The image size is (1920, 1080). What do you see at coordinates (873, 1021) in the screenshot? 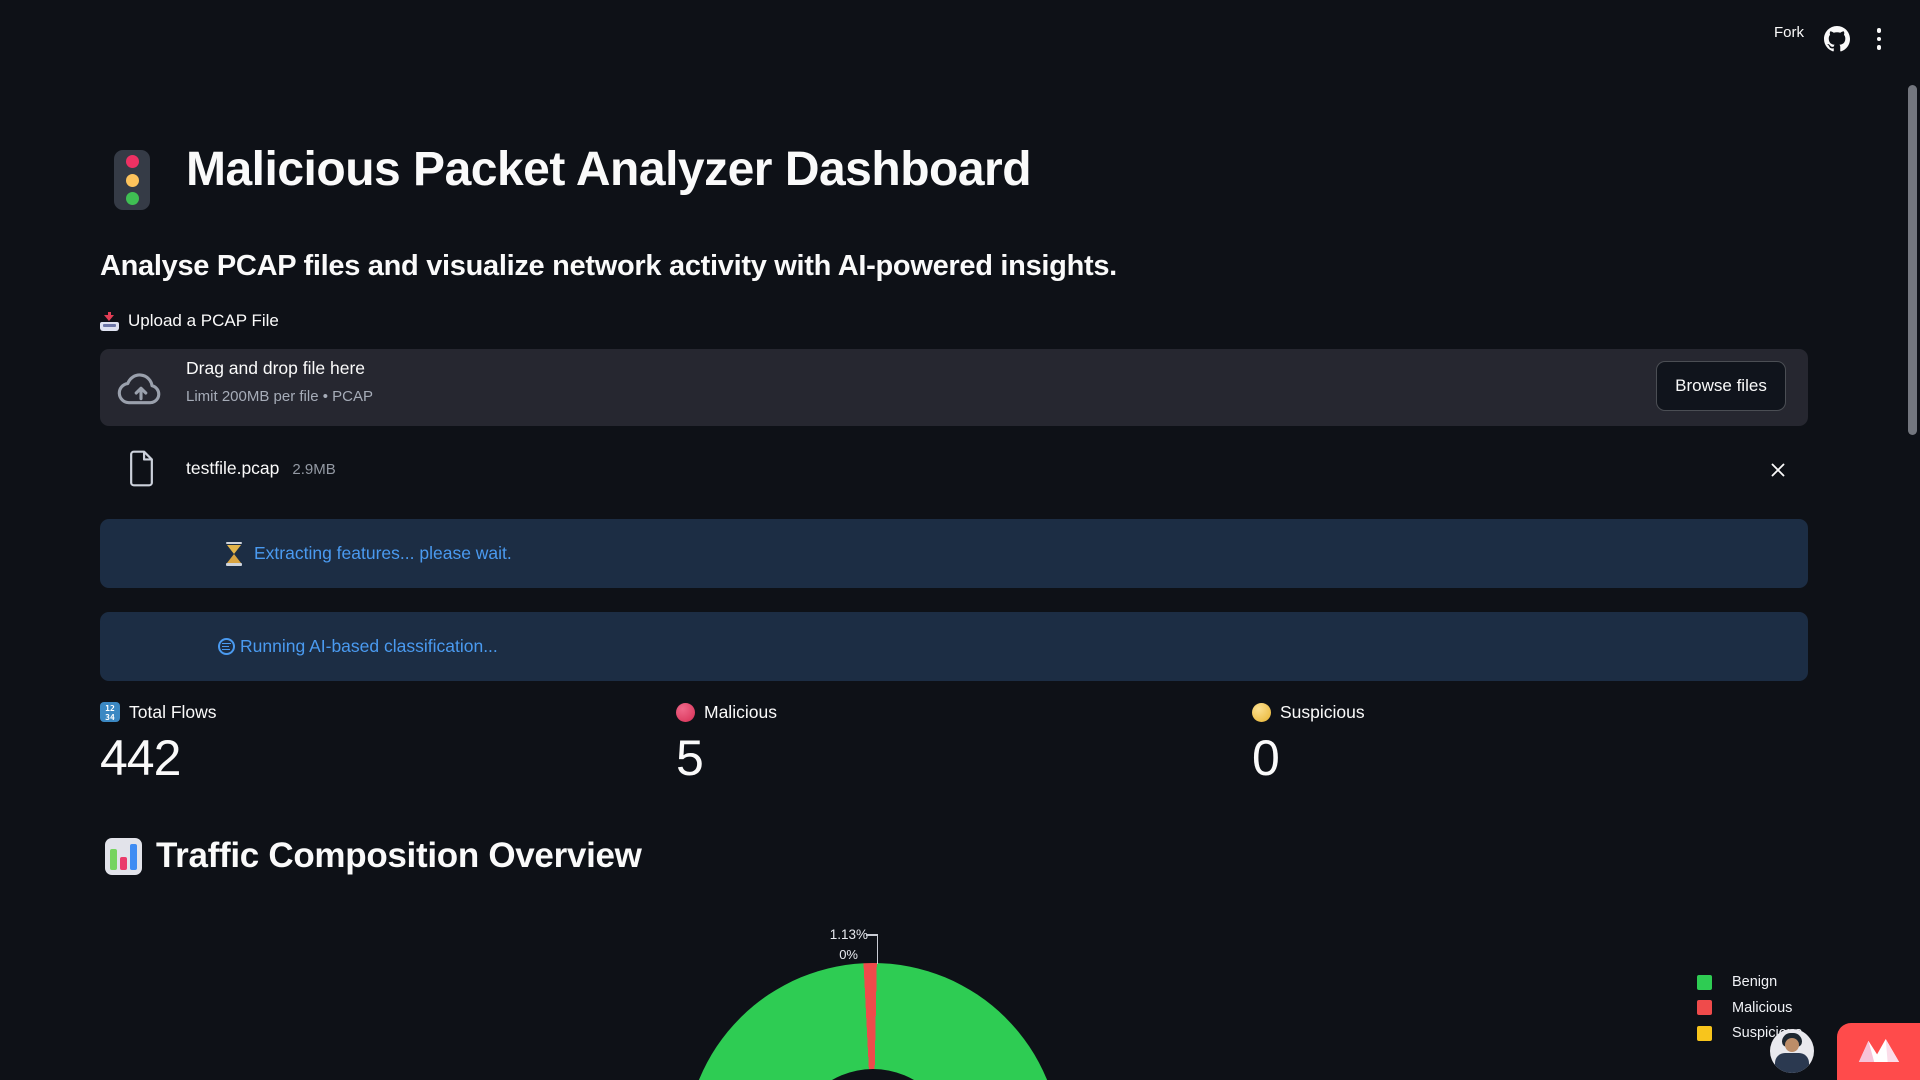
I see `pie-chart` at bounding box center [873, 1021].